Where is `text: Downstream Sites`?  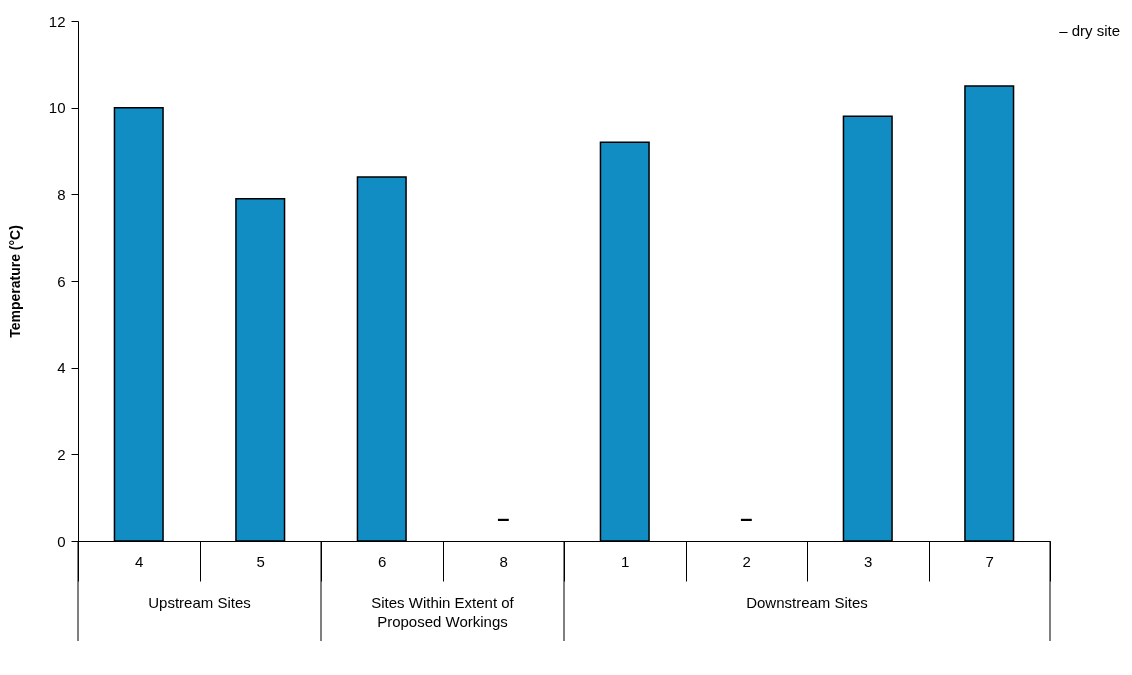 text: Downstream Sites is located at coordinates (807, 602).